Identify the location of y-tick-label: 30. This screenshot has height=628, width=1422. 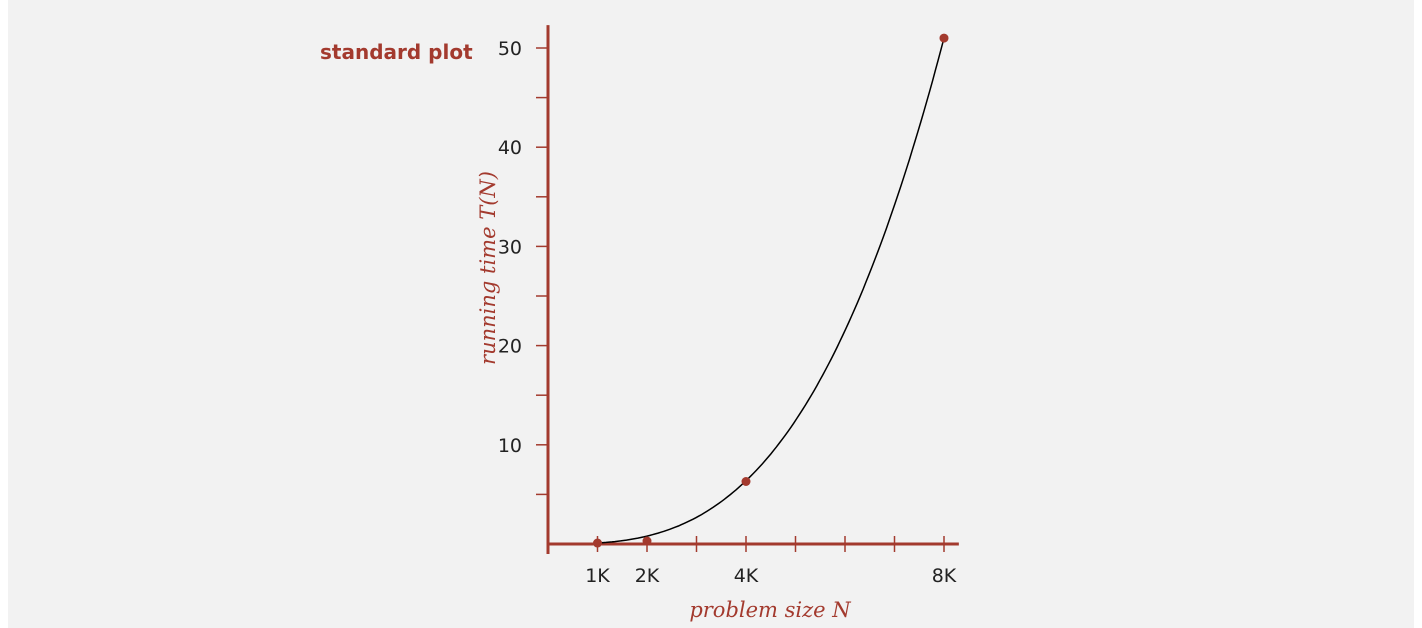
(510, 247).